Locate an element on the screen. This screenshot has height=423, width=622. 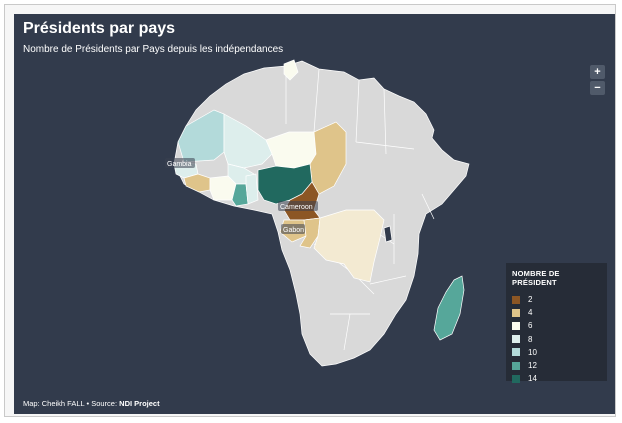
legend-item: 4 is located at coordinates (556, 312).